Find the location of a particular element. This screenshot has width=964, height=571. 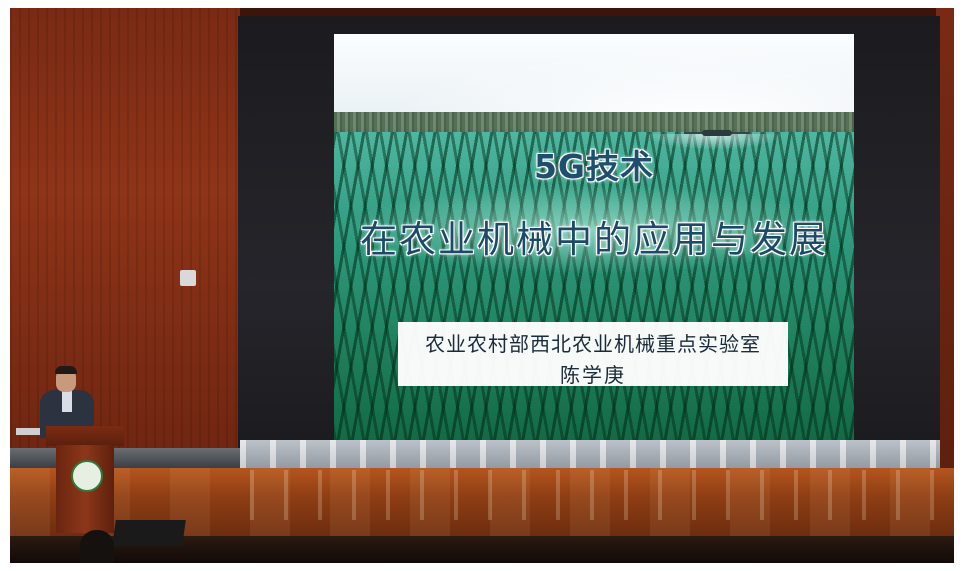

wall-outlet is located at coordinates (31, 431).